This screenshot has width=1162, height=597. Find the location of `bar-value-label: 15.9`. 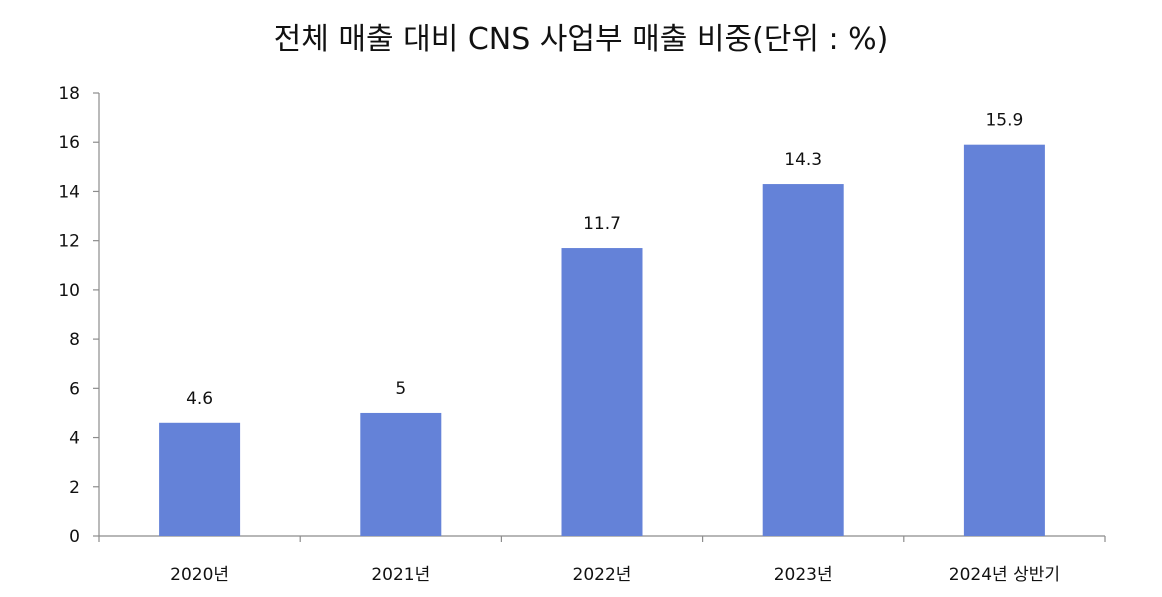

bar-value-label: 15.9 is located at coordinates (1004, 121).